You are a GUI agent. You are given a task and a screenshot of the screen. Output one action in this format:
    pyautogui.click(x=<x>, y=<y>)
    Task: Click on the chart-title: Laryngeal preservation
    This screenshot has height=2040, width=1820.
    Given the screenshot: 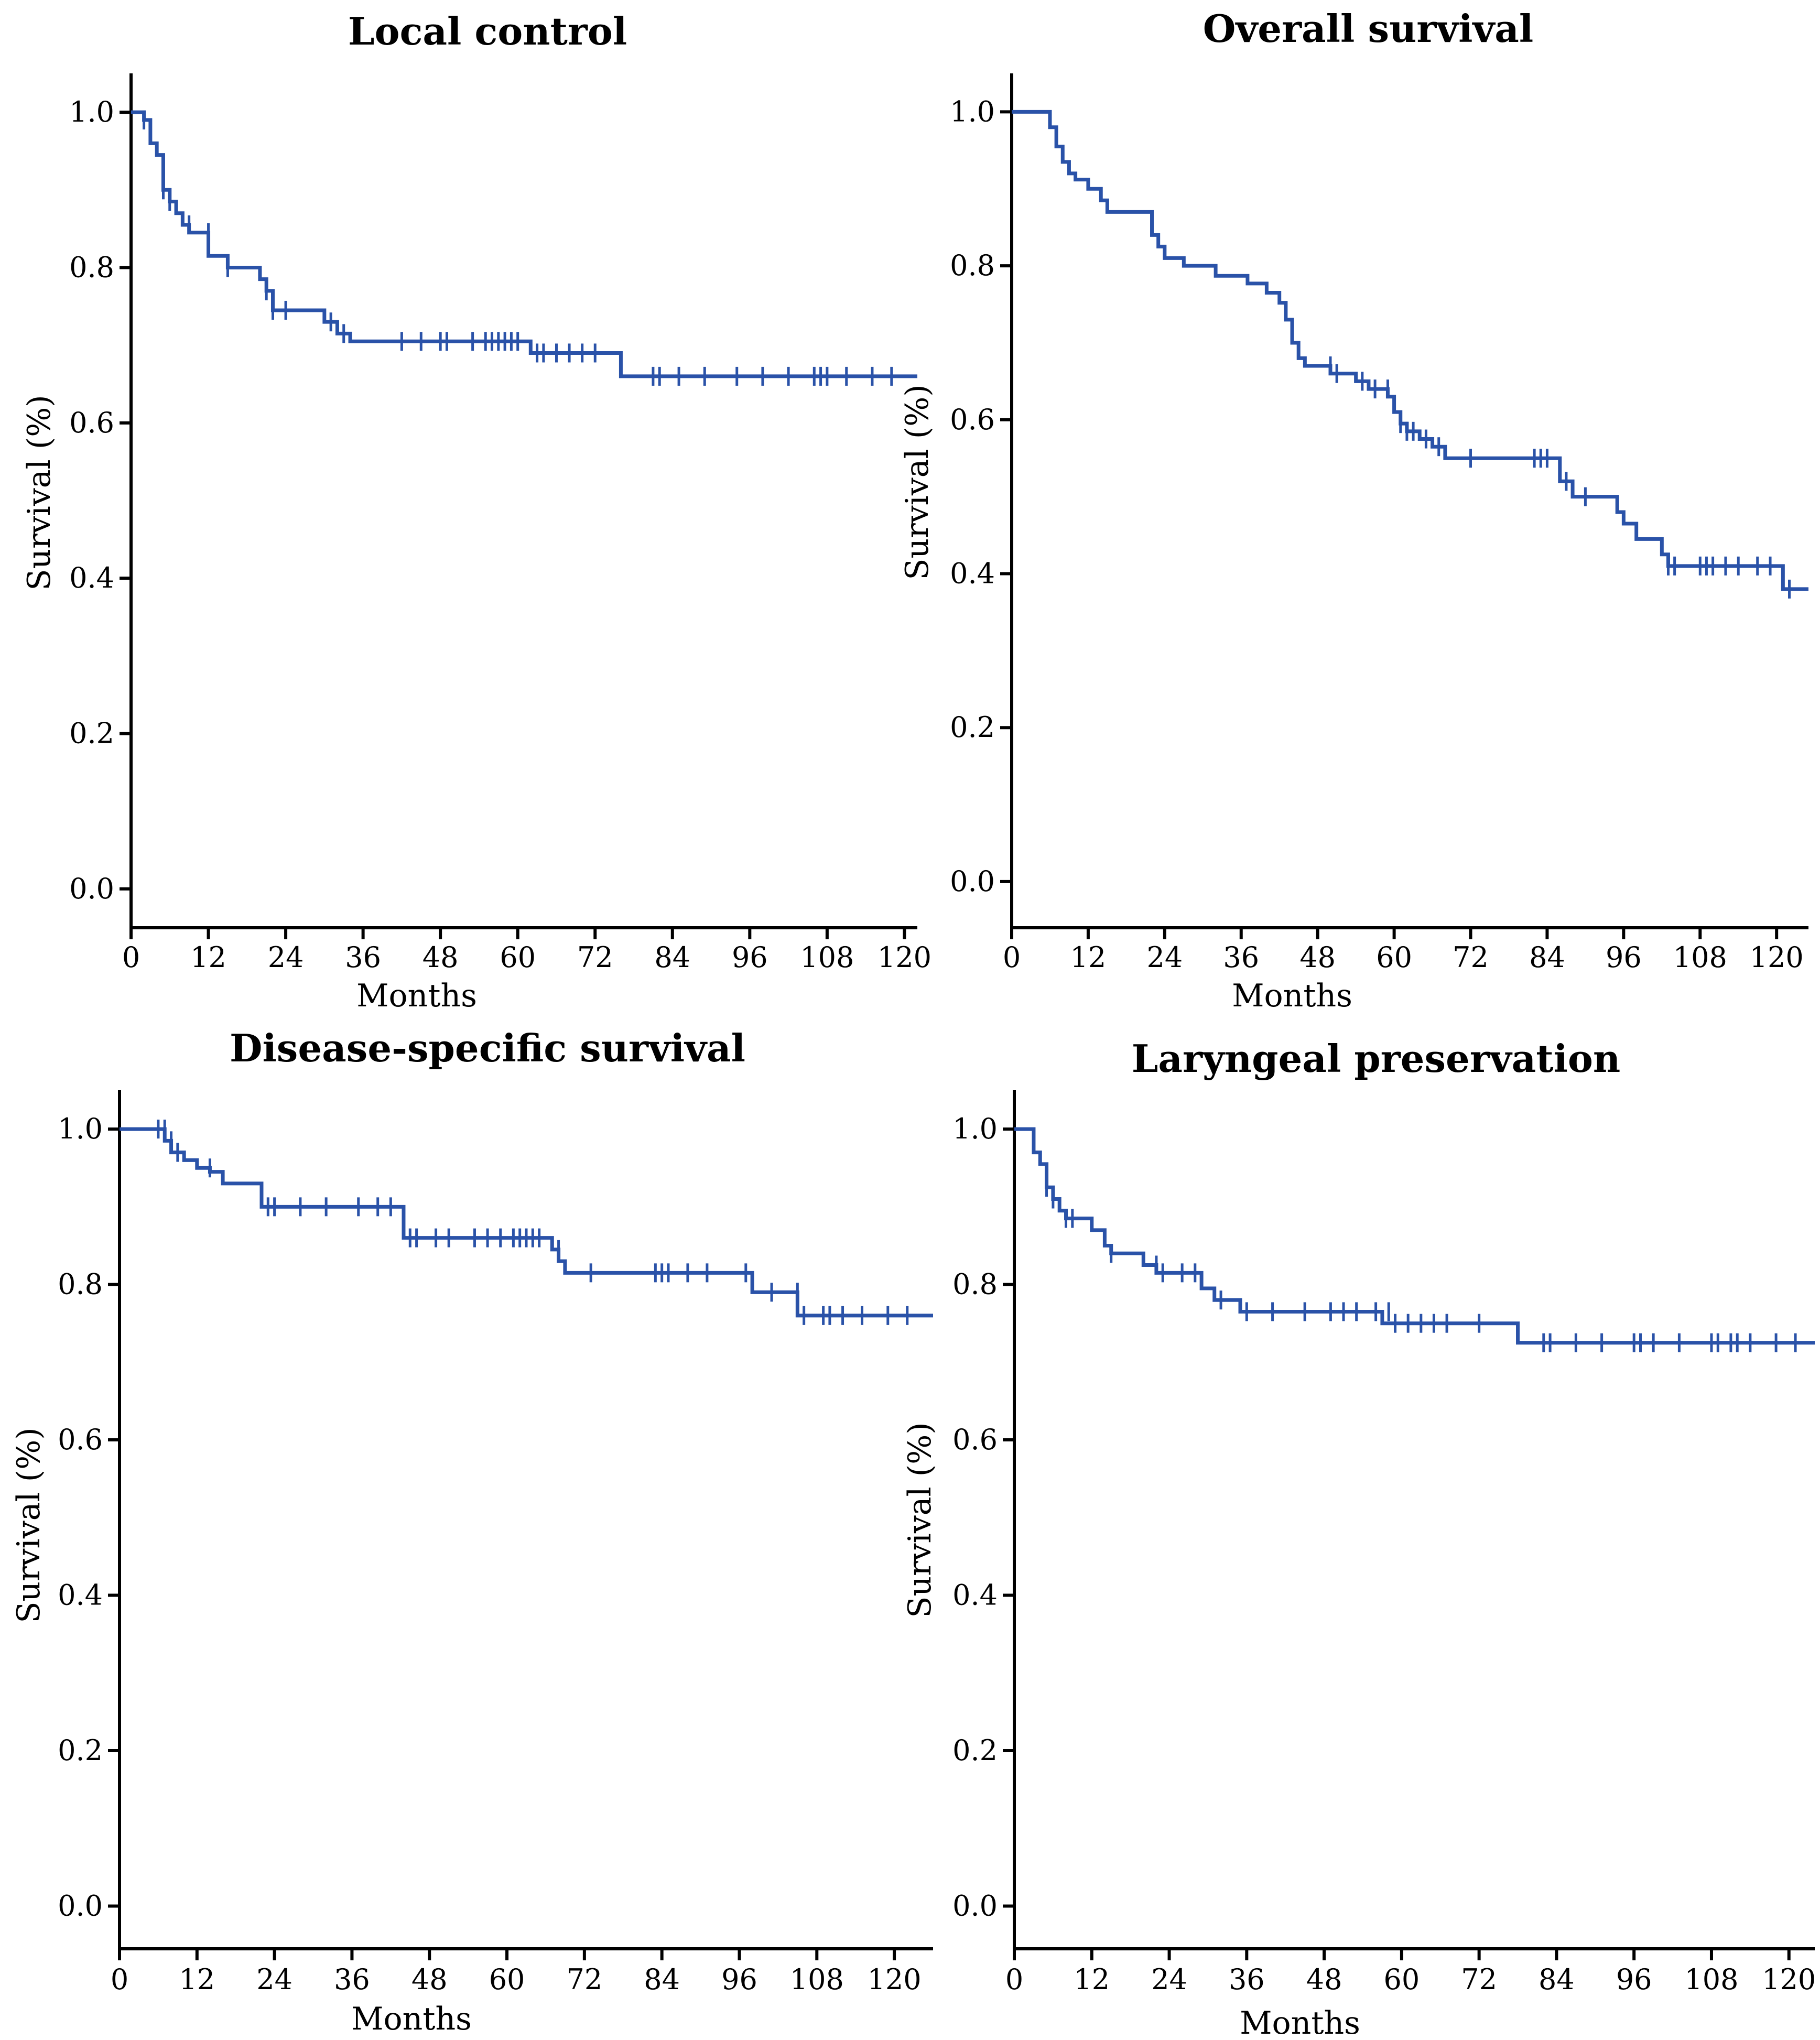 What is the action you would take?
    pyautogui.click(x=1376, y=1058)
    